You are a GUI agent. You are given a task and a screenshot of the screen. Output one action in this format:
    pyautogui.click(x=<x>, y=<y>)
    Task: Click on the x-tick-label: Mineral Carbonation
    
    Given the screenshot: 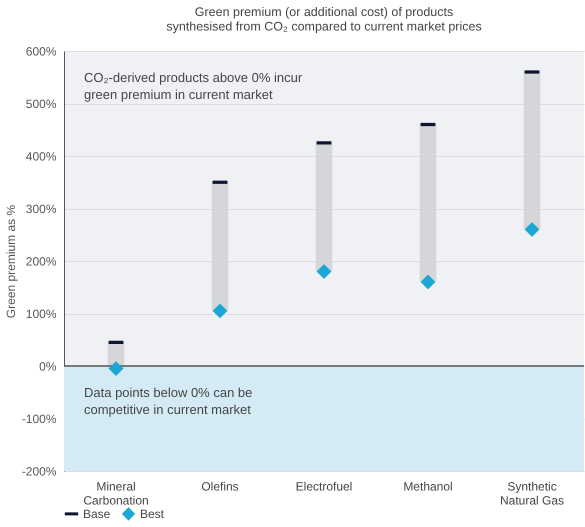 What is the action you would take?
    pyautogui.click(x=116, y=494)
    